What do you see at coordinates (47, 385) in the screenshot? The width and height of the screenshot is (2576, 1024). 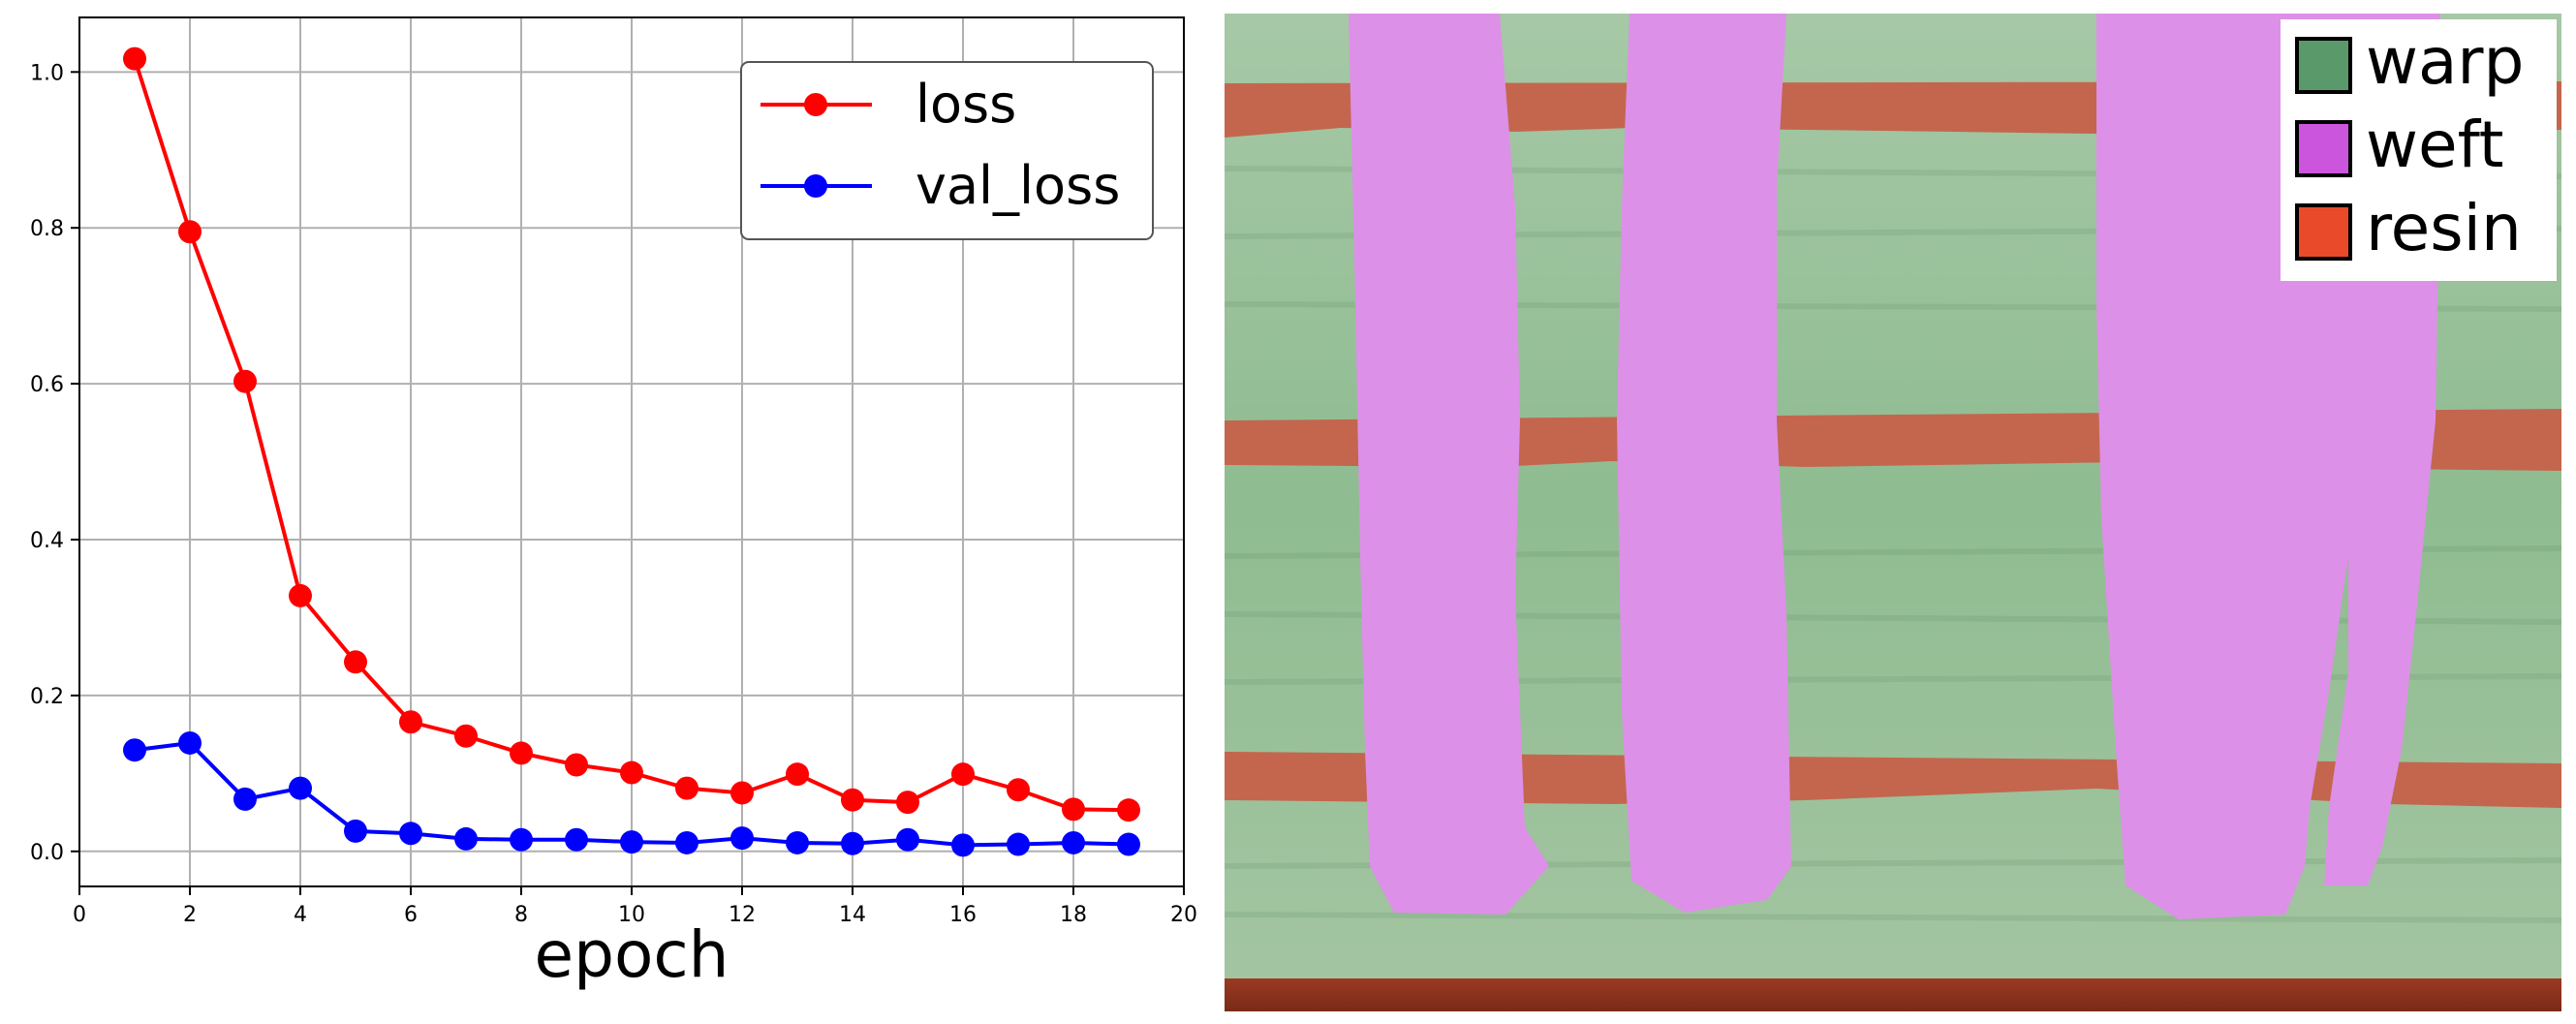 I see `y-tick-label: 0.6` at bounding box center [47, 385].